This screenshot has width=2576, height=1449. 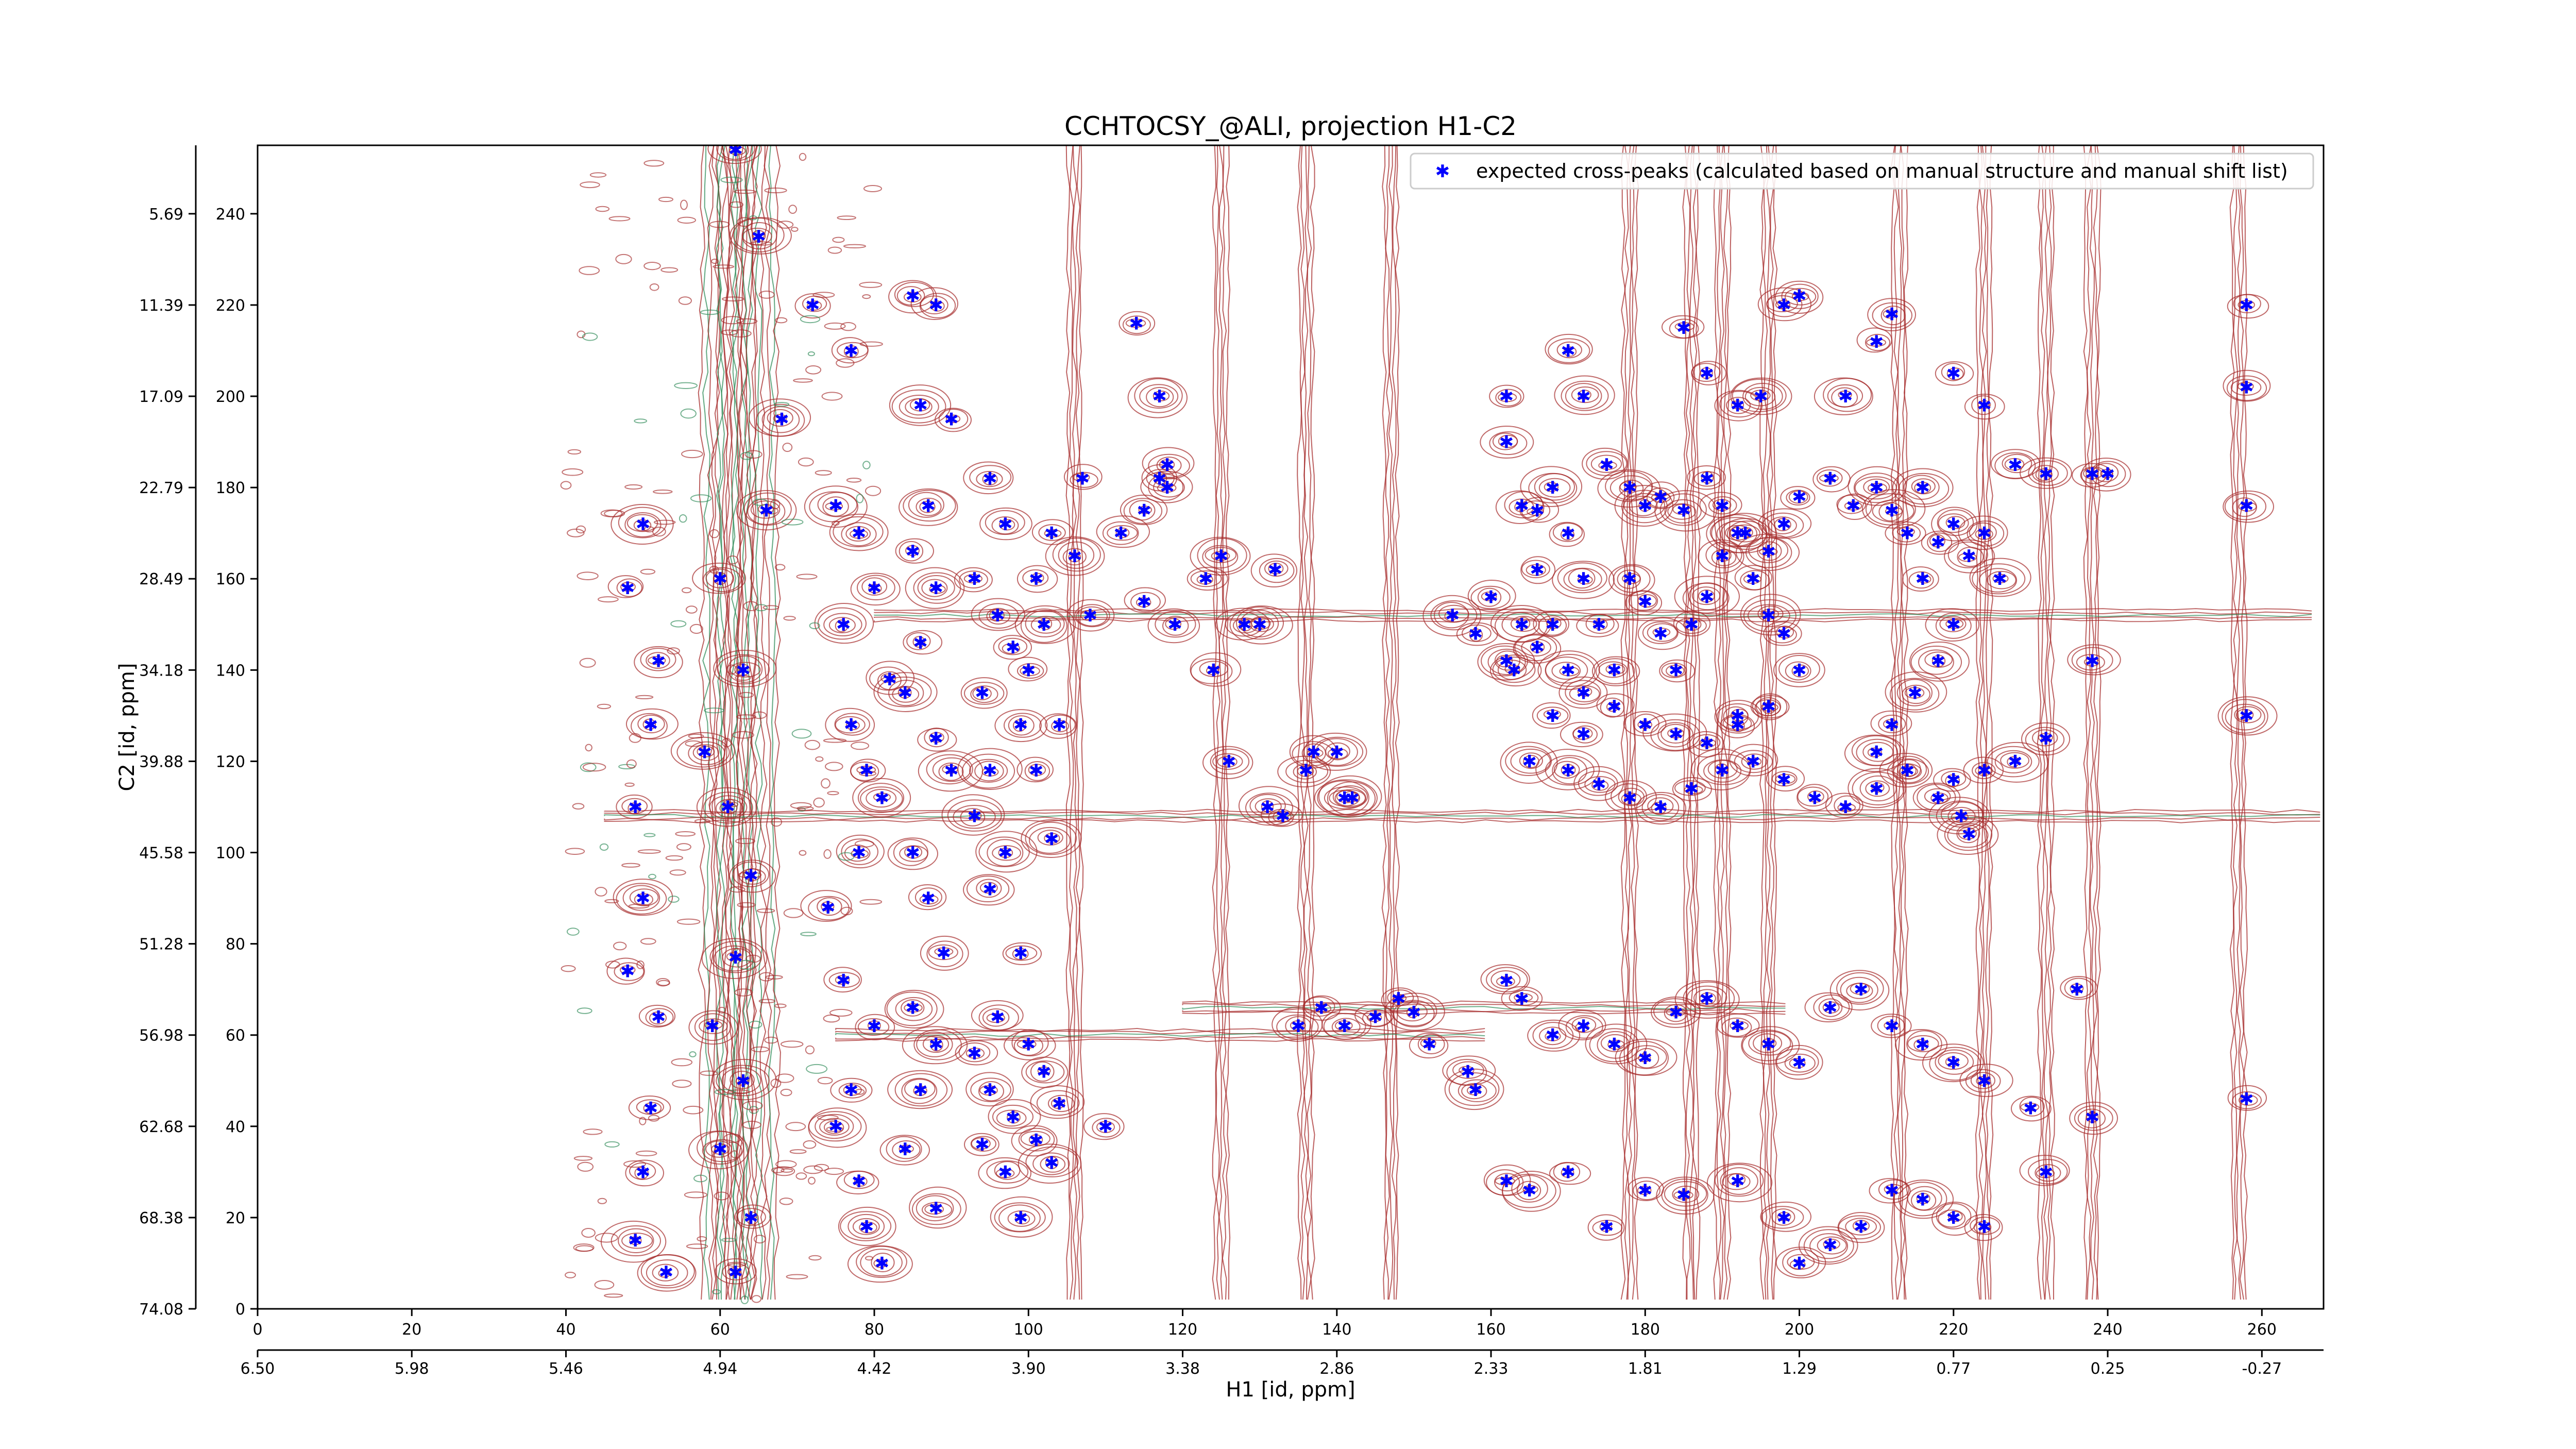 I want to click on x2-tick-label: 1.81, so click(x=1645, y=1369).